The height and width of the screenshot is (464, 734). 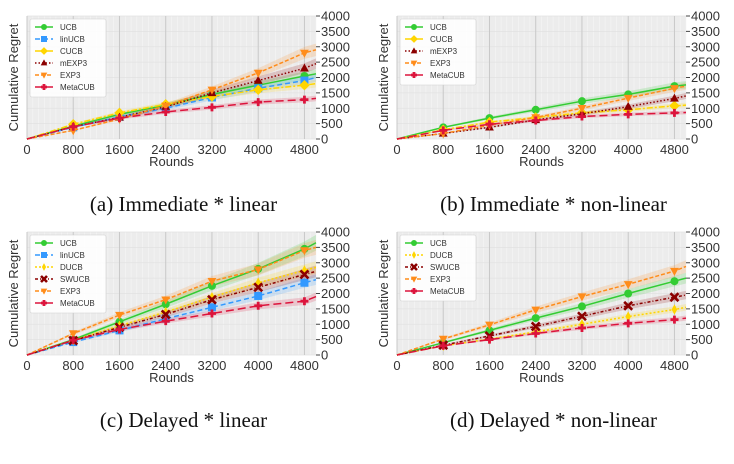 What do you see at coordinates (165, 149) in the screenshot?
I see `x-tick-label: 2400` at bounding box center [165, 149].